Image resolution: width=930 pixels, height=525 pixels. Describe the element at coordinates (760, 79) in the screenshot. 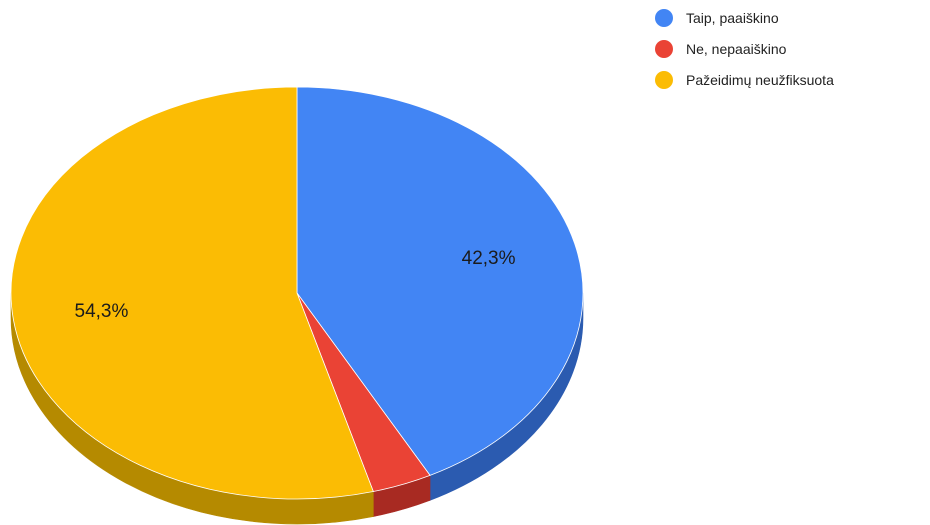

I see `legend-label-pazeidimu: Pažeidimų neužfiksuota` at that location.